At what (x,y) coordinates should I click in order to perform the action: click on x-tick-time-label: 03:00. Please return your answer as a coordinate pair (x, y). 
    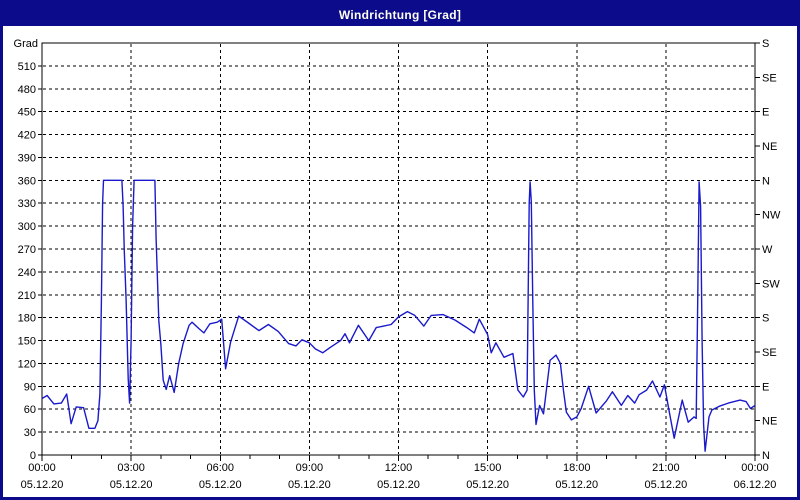
    Looking at the image, I should click on (131, 468).